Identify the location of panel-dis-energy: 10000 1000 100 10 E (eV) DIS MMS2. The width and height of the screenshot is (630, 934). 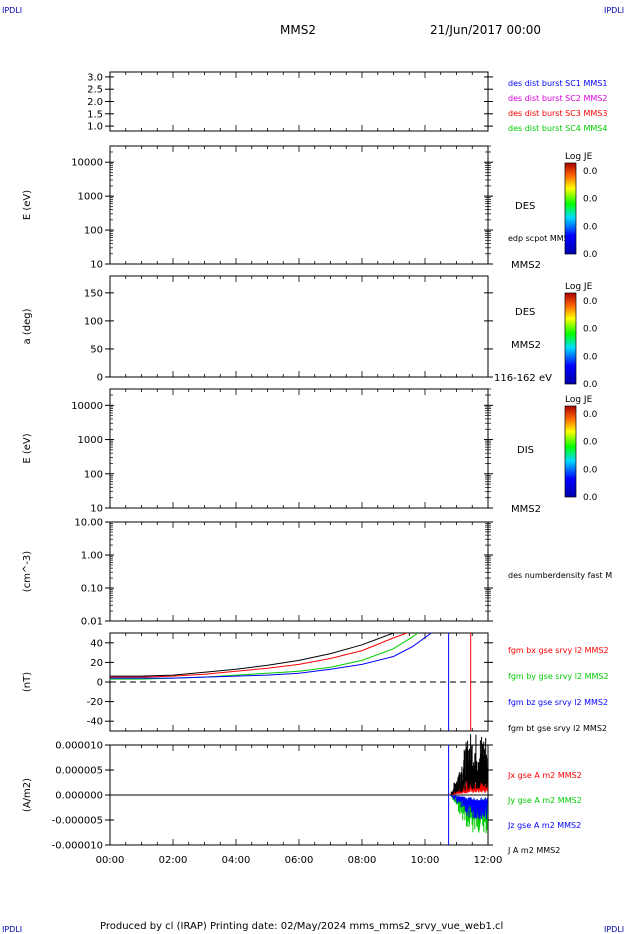
(281, 451).